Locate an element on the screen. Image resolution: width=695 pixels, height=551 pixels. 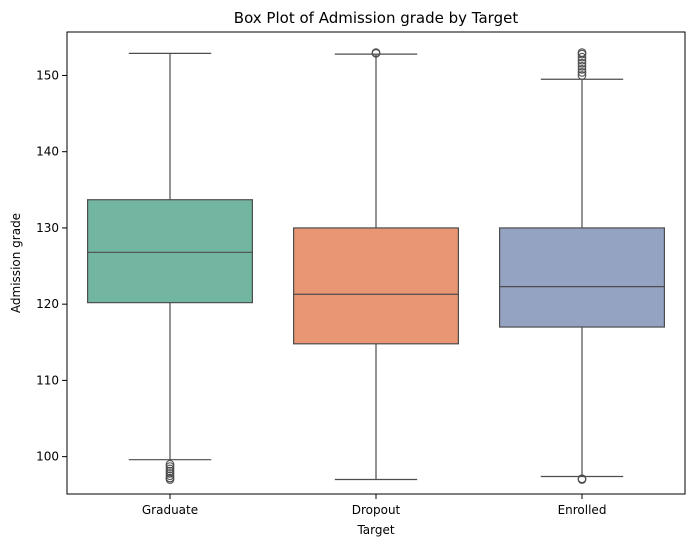
y-tick-label: 130 is located at coordinates (47, 228).